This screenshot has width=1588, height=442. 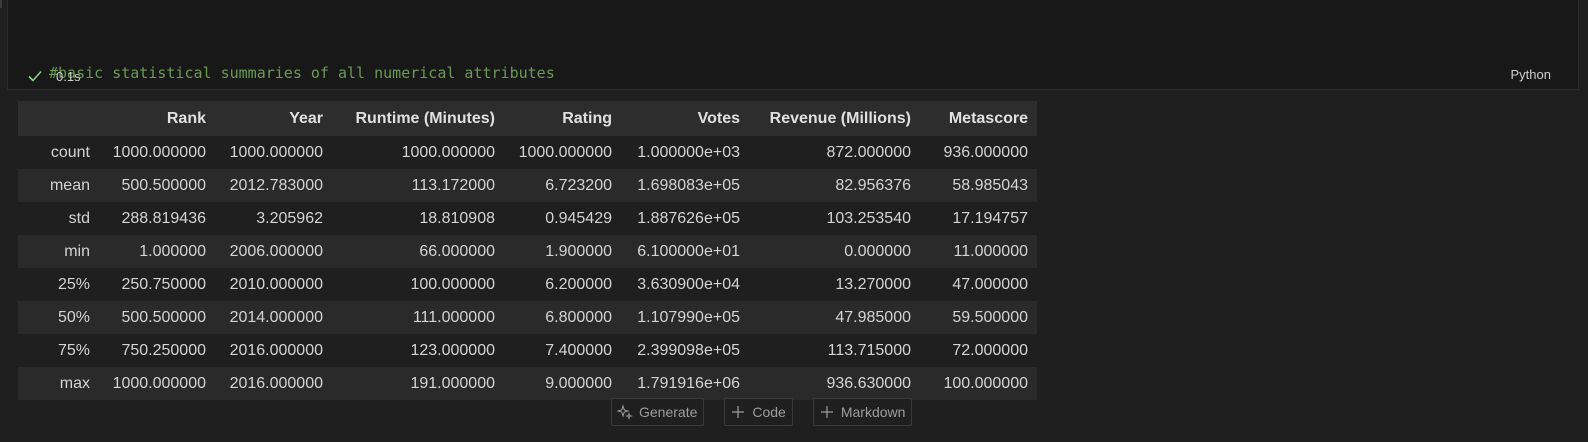 I want to click on column-header: Revenue (Millions), so click(x=834, y=118).